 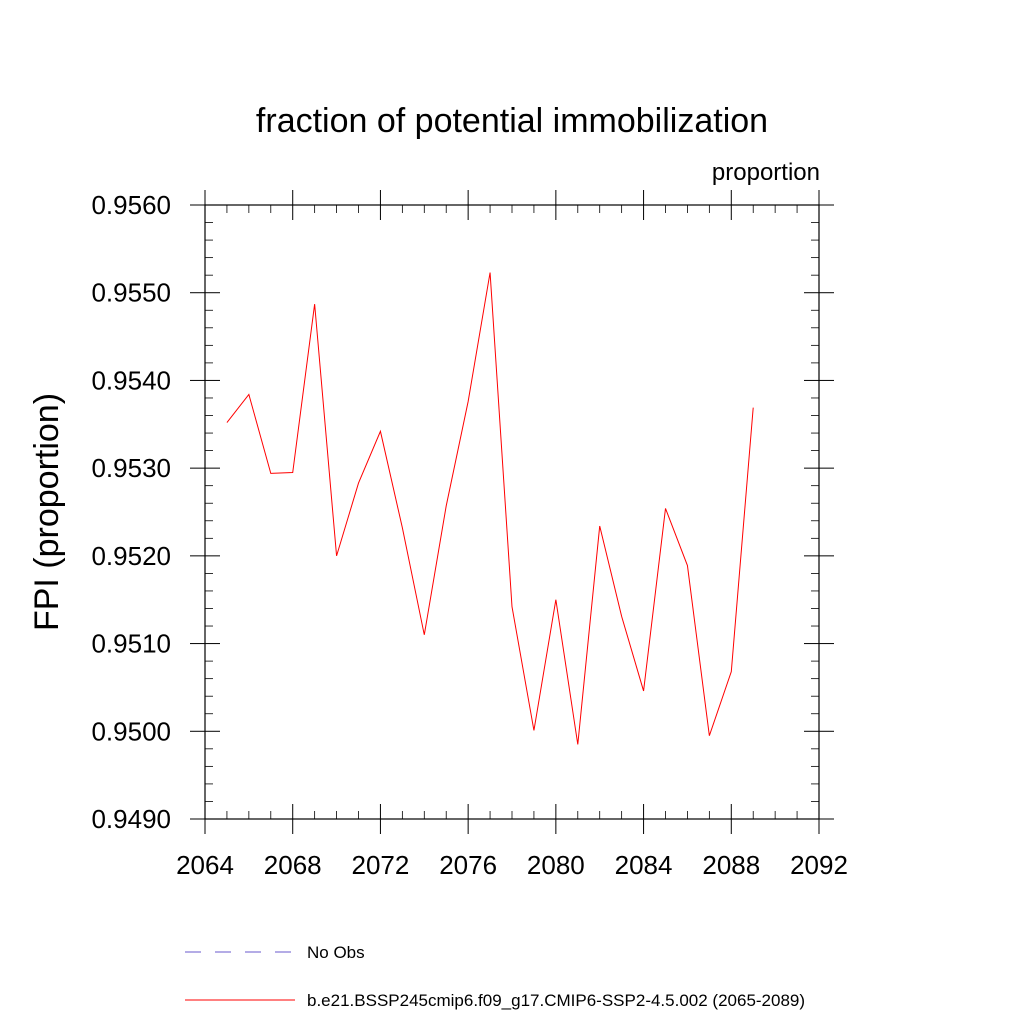 What do you see at coordinates (336, 952) in the screenshot?
I see `legend-label: No Obs` at bounding box center [336, 952].